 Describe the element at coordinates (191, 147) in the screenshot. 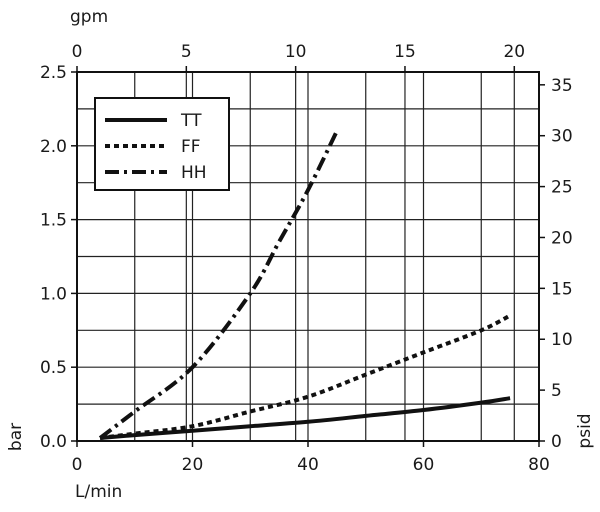

I see `legend-label-ff: FF` at that location.